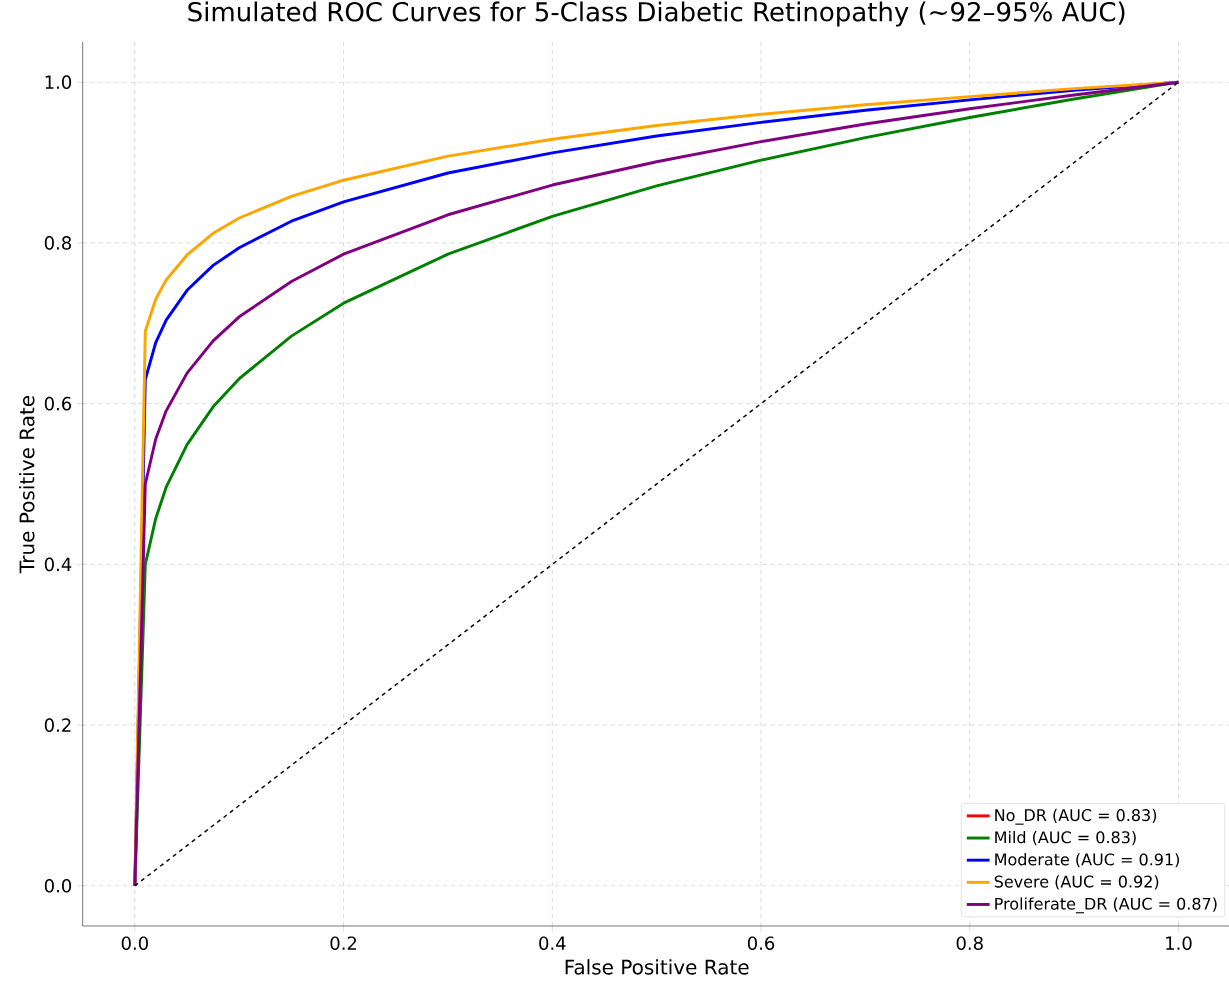  I want to click on legend-label: Mild (AUC = 0.83), so click(1065, 838).